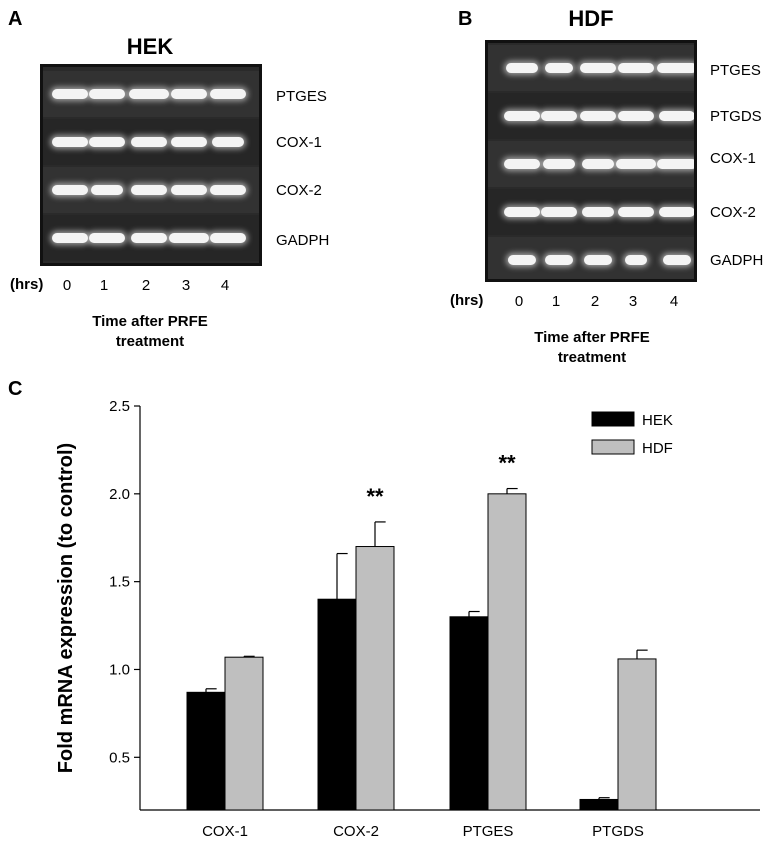  I want to click on y-tick-label: 2.0, so click(119, 494).